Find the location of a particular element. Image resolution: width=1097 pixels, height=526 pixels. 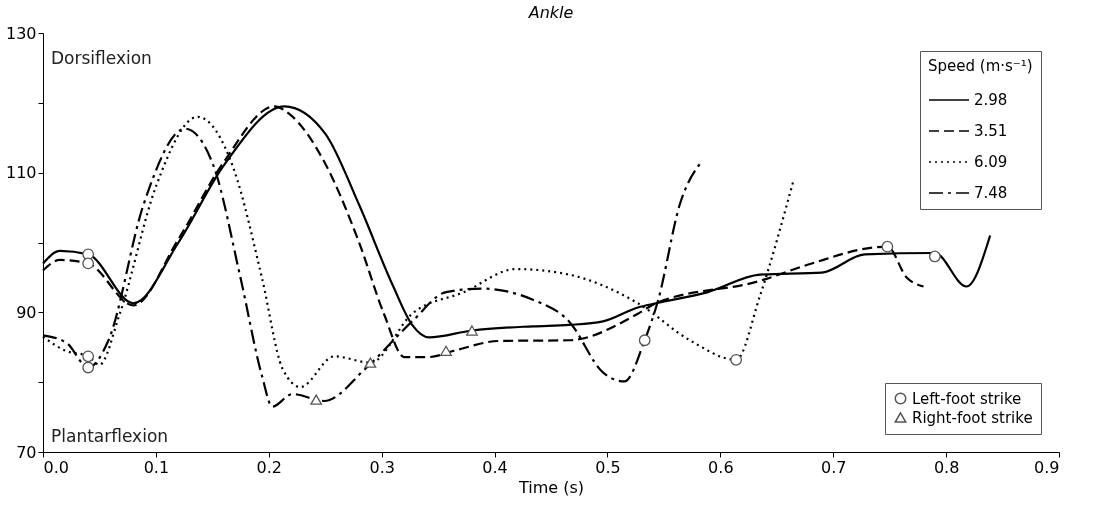

y-tick-label: 130 is located at coordinates (21, 33).